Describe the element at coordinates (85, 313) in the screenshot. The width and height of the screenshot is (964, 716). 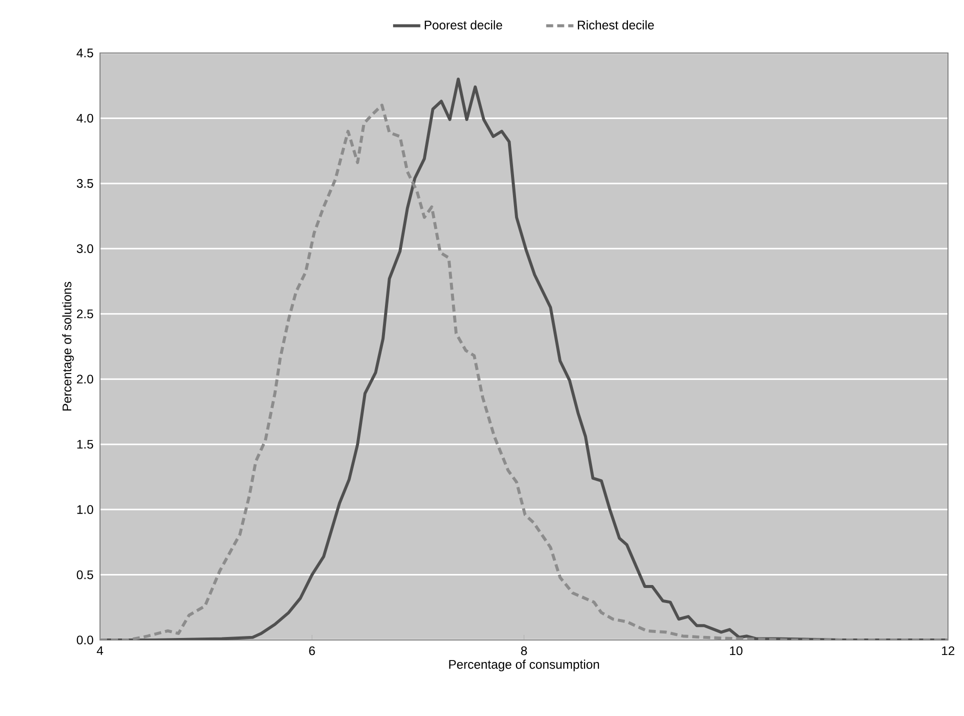
I see `y-tick-label: 2.5` at that location.